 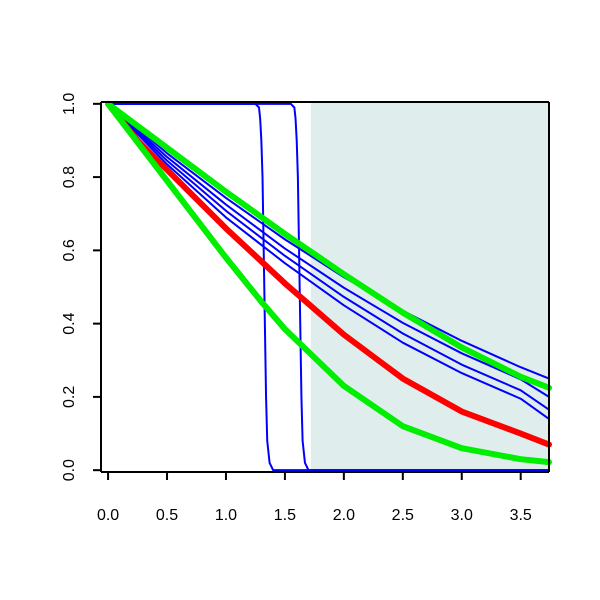 I want to click on x-tick-label: 2.5, so click(x=403, y=515).